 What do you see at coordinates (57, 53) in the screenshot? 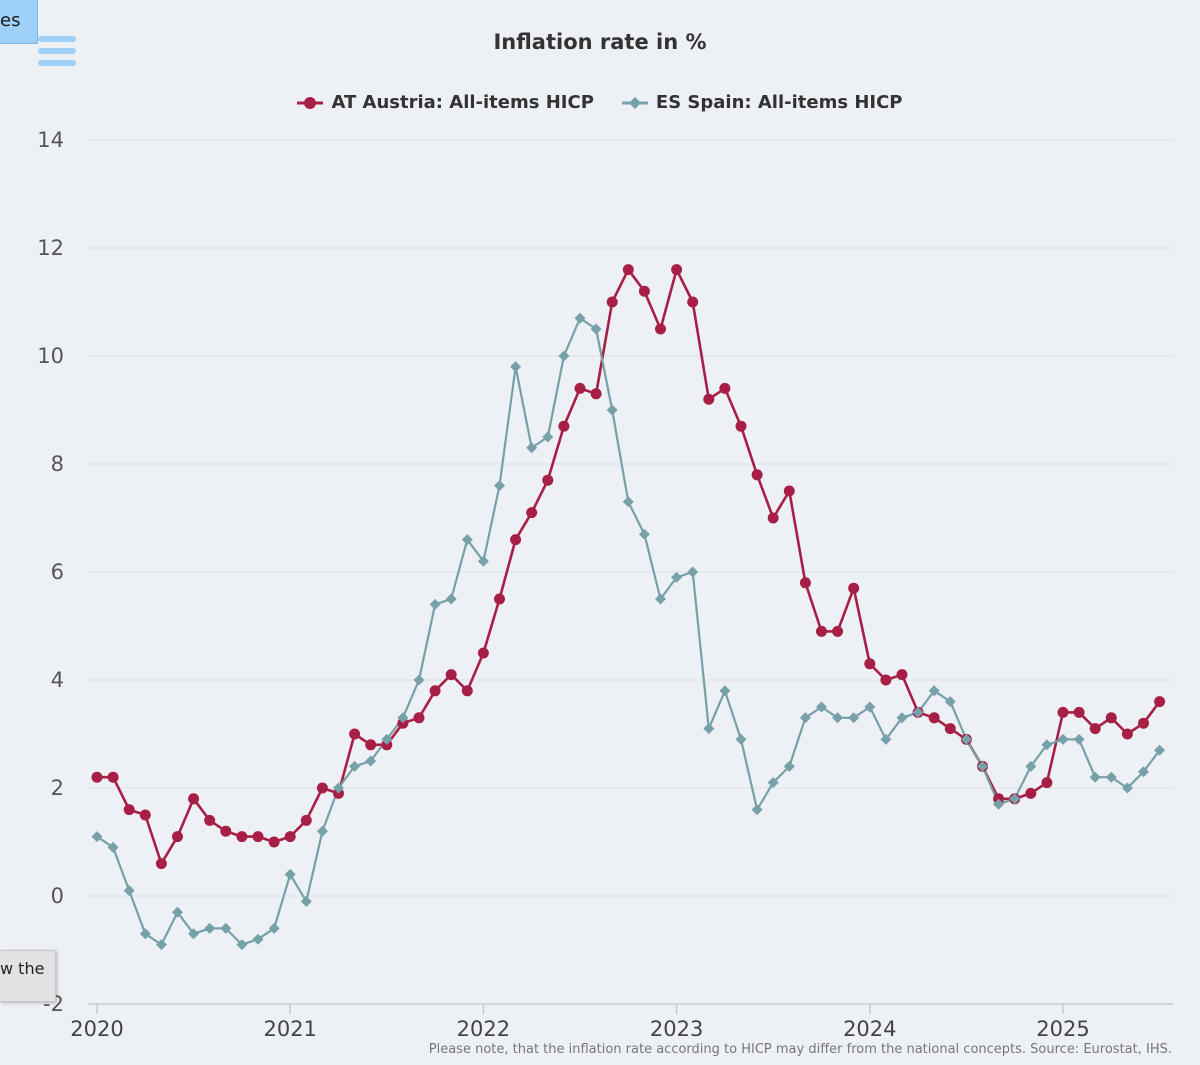
I see `hamburger-menu-icon` at bounding box center [57, 53].